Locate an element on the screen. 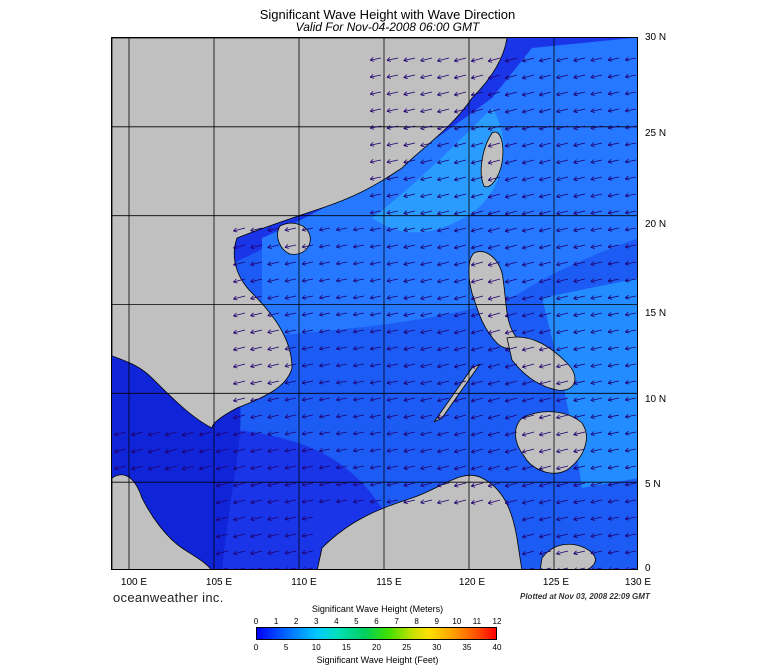  meter-tick: 5 is located at coordinates (356, 621).